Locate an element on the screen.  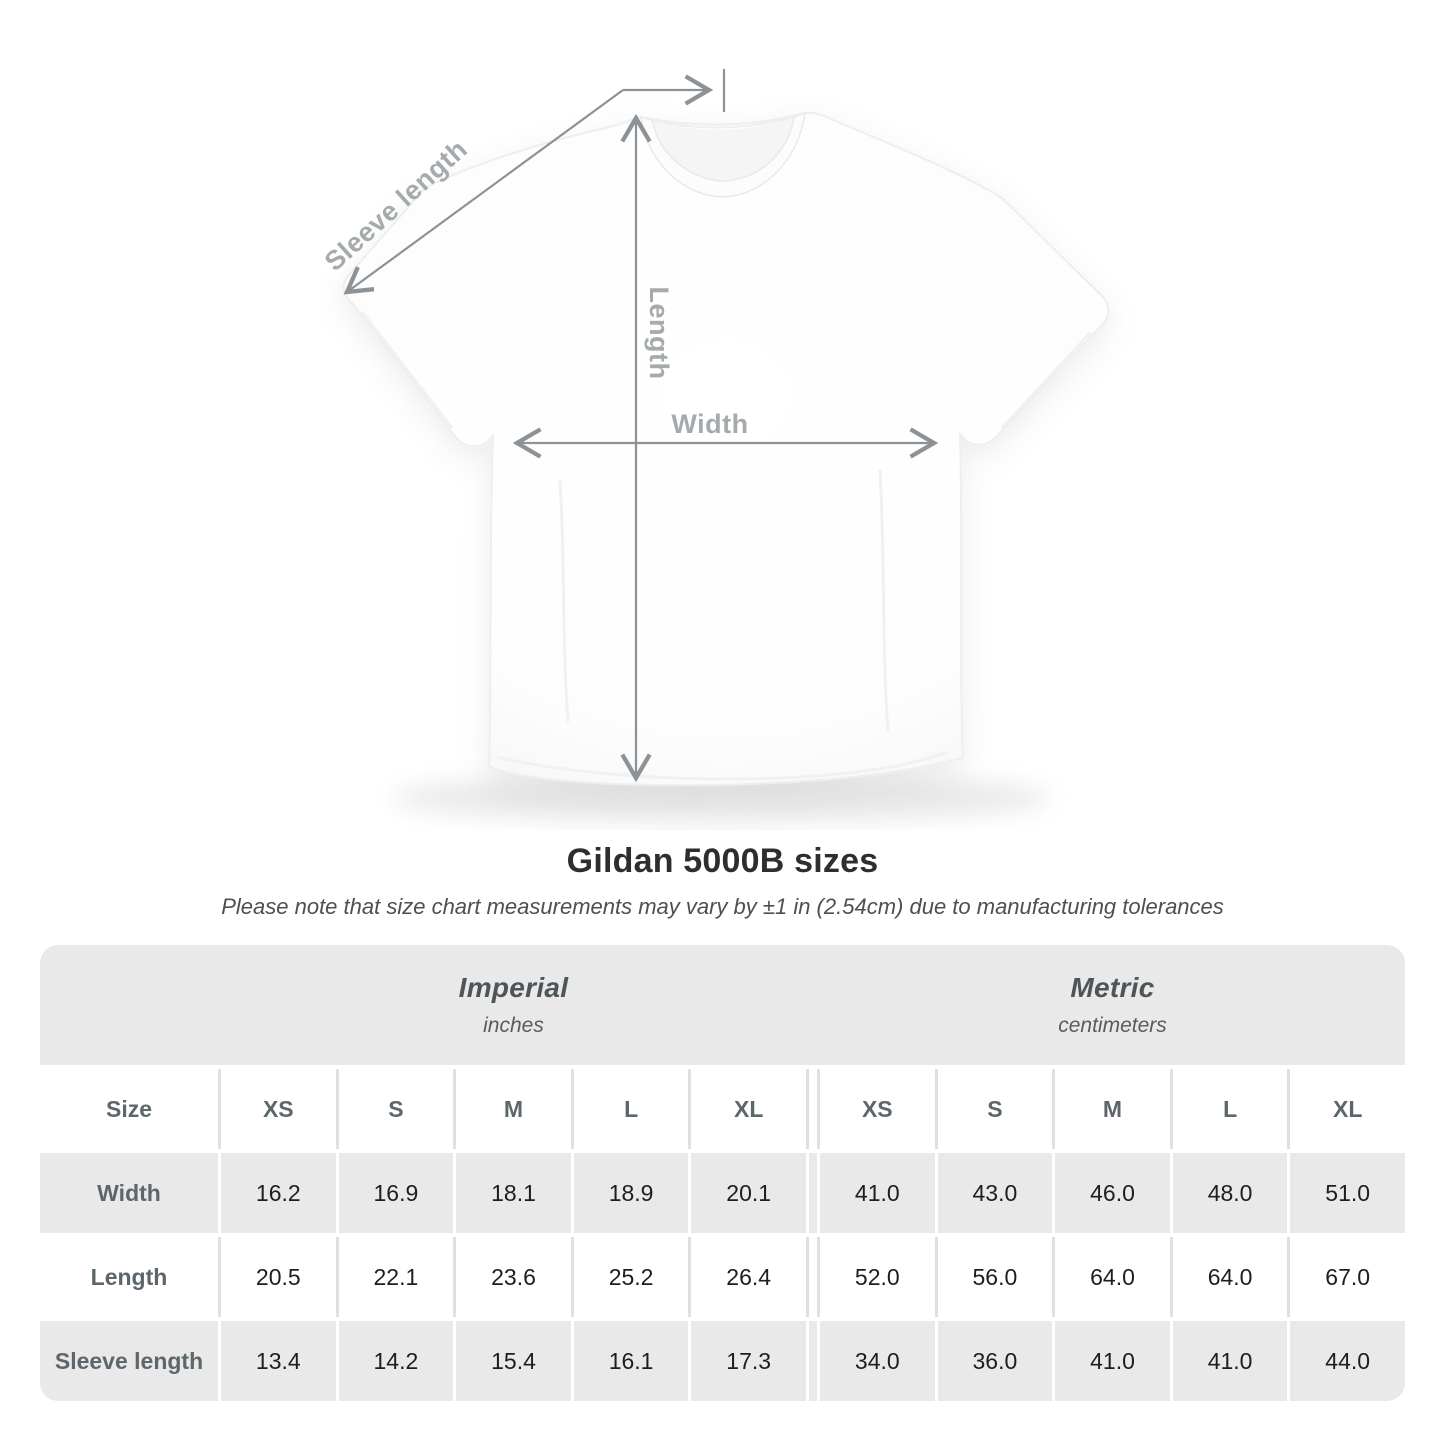
col-imperial-m: M is located at coordinates (513, 1109).